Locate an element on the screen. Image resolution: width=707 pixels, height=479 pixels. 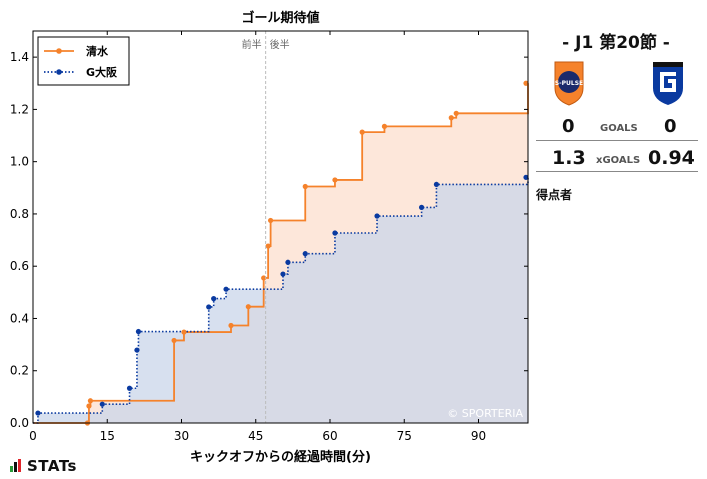
x-tick-label: 75 is located at coordinates (404, 436).